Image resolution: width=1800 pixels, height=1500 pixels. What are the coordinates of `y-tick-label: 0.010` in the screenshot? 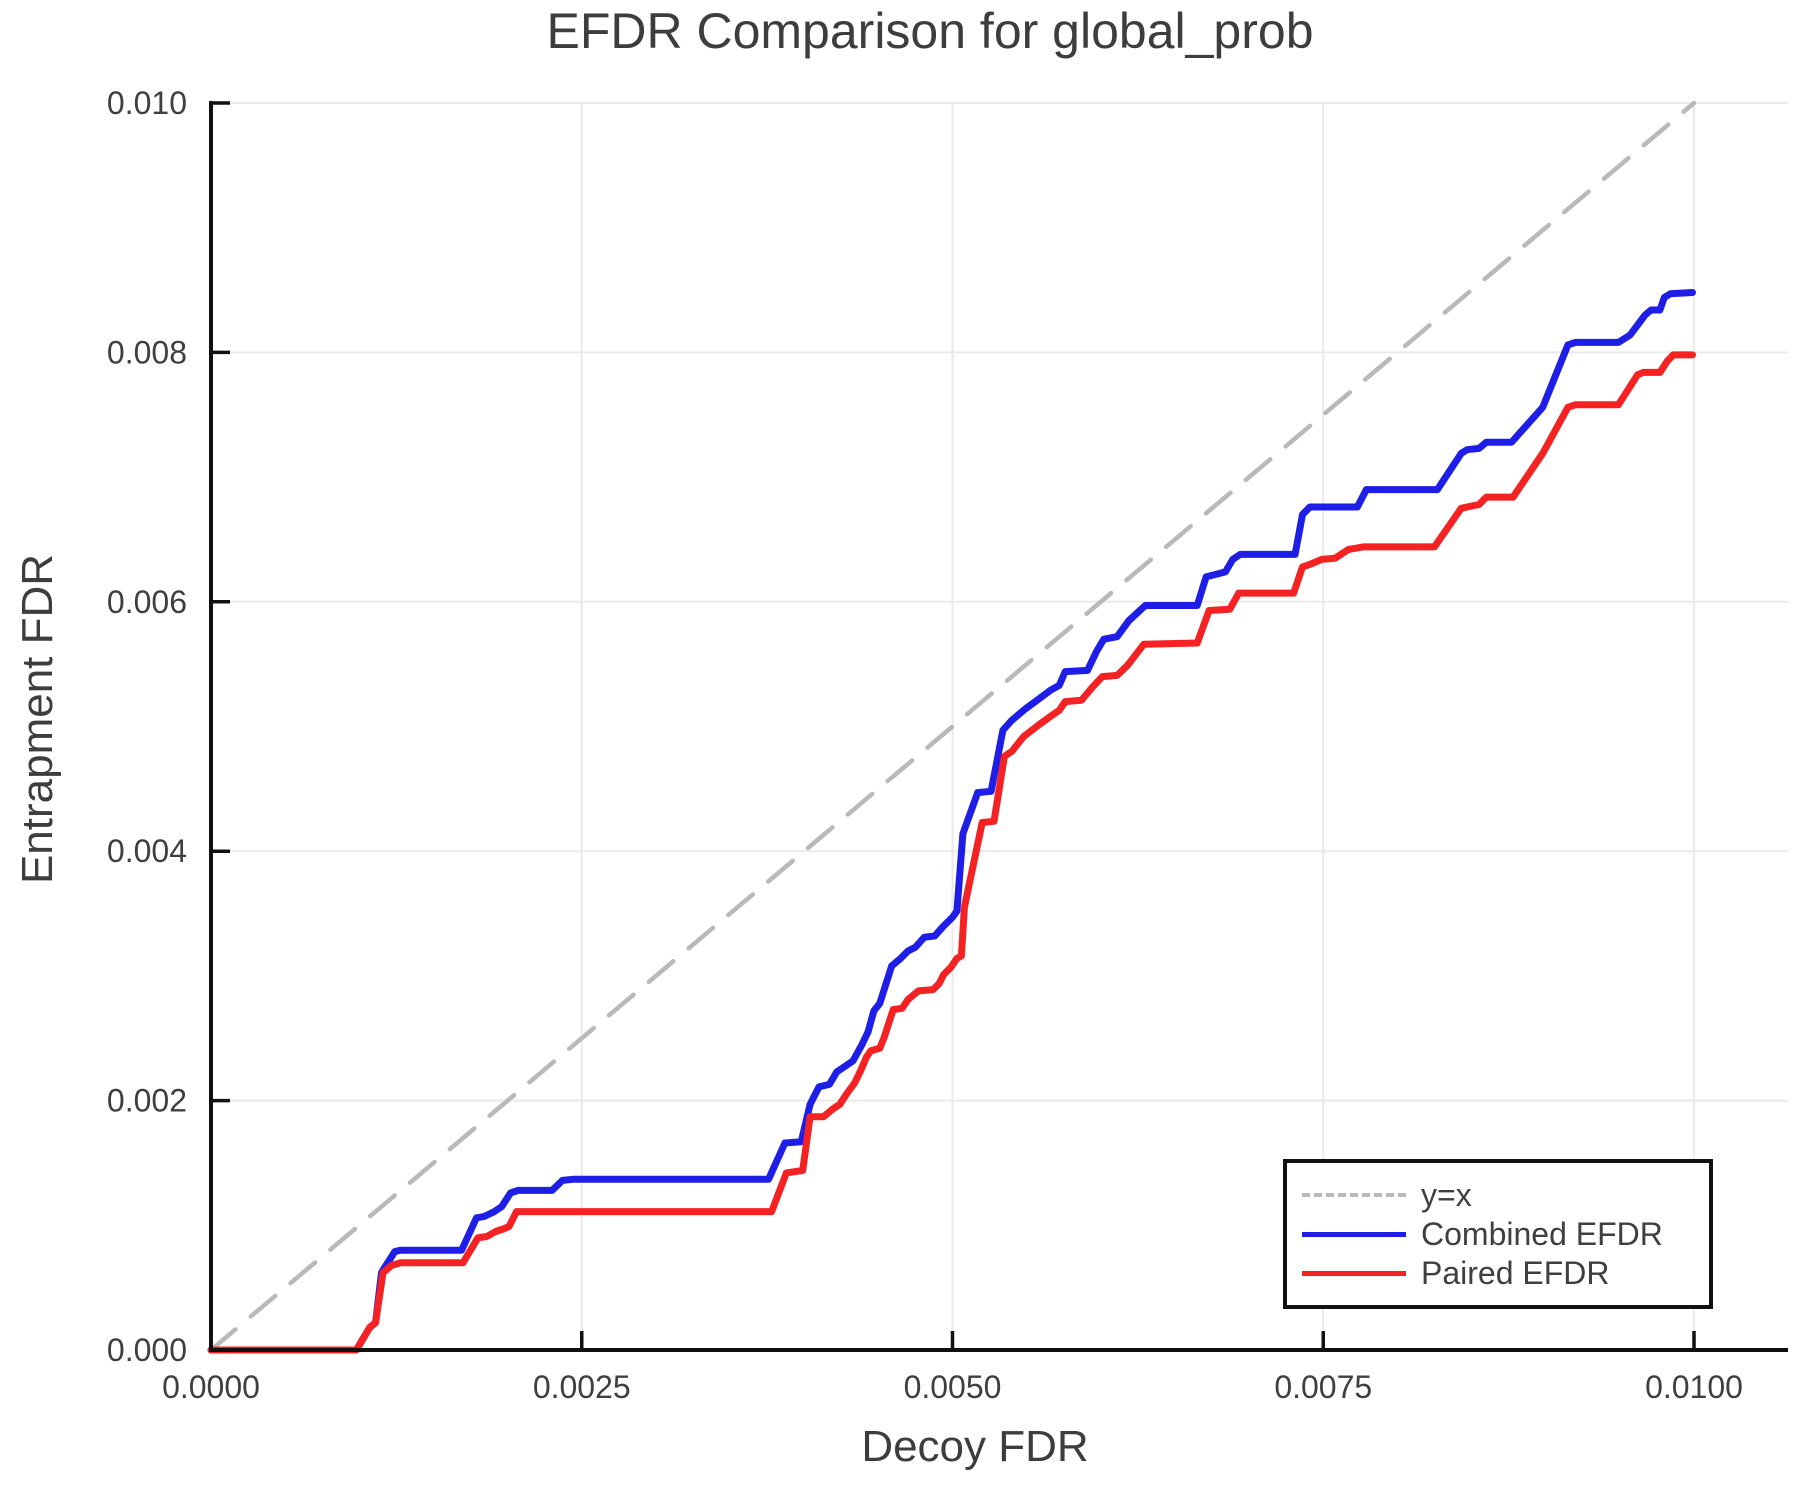 It's located at (147, 103).